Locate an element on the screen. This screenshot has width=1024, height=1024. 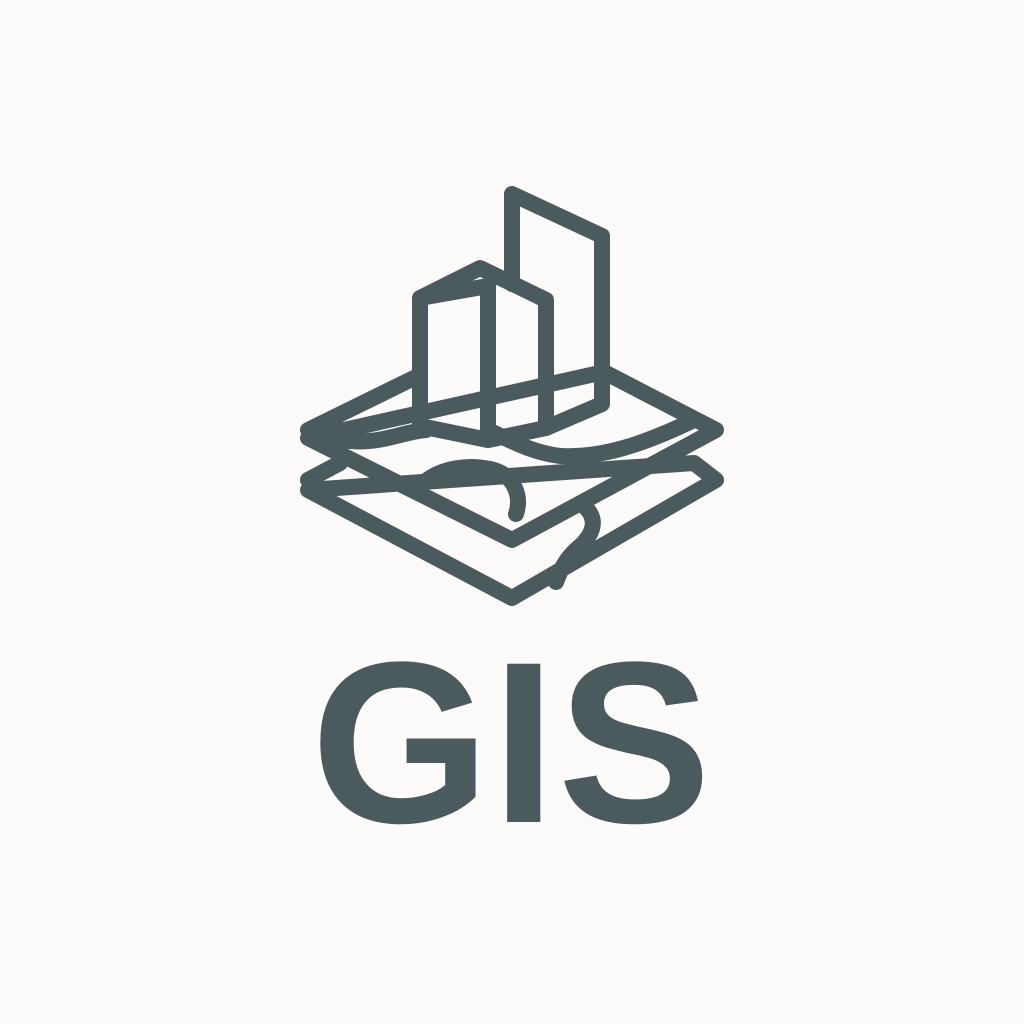
logo-wordmark: GIS is located at coordinates (512, 742).